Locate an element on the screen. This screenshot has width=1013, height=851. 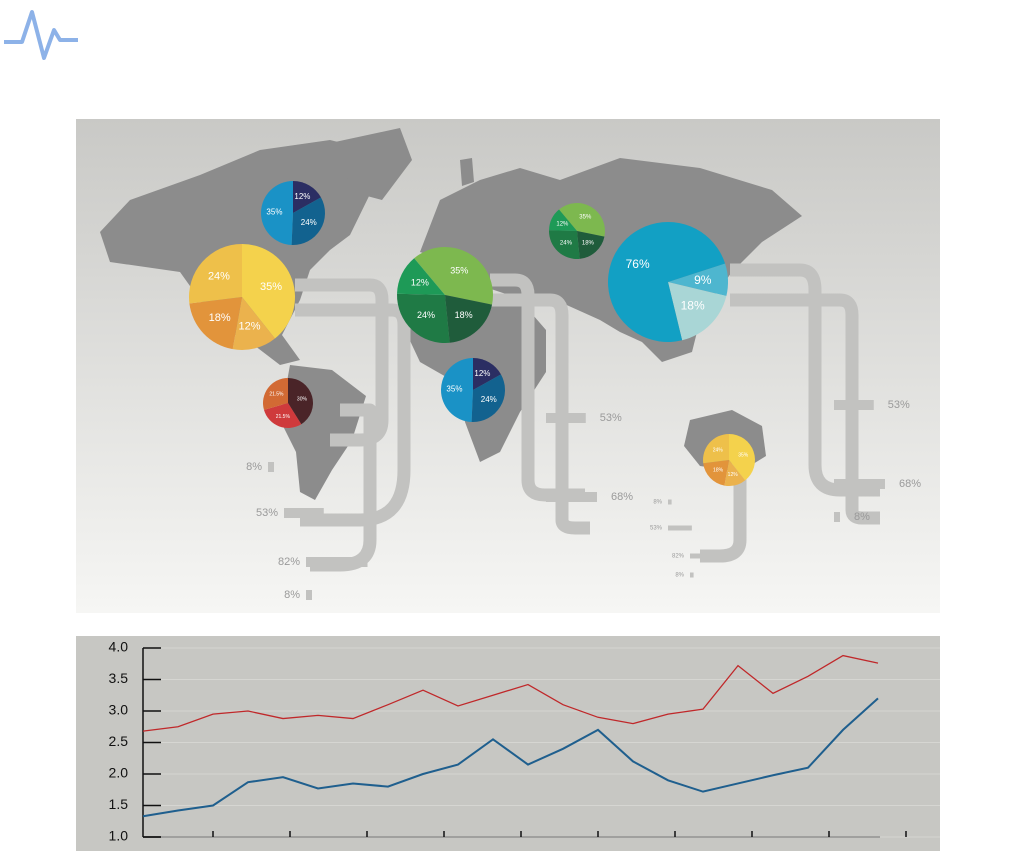
y-tick-label: 2.0 is located at coordinates (119, 773).